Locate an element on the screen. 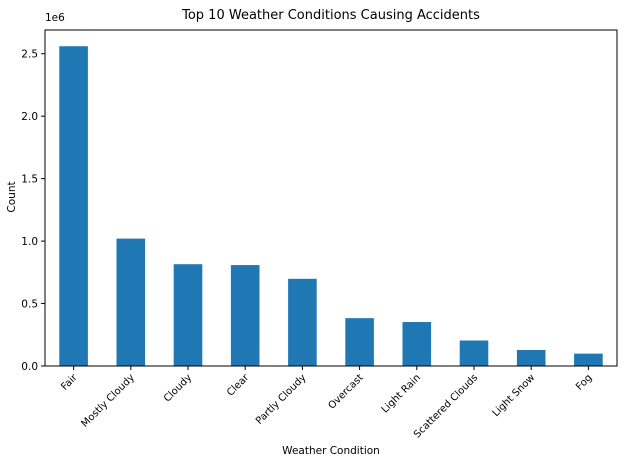 The height and width of the screenshot is (463, 624). y-tick-label: 1.5 is located at coordinates (29, 180).